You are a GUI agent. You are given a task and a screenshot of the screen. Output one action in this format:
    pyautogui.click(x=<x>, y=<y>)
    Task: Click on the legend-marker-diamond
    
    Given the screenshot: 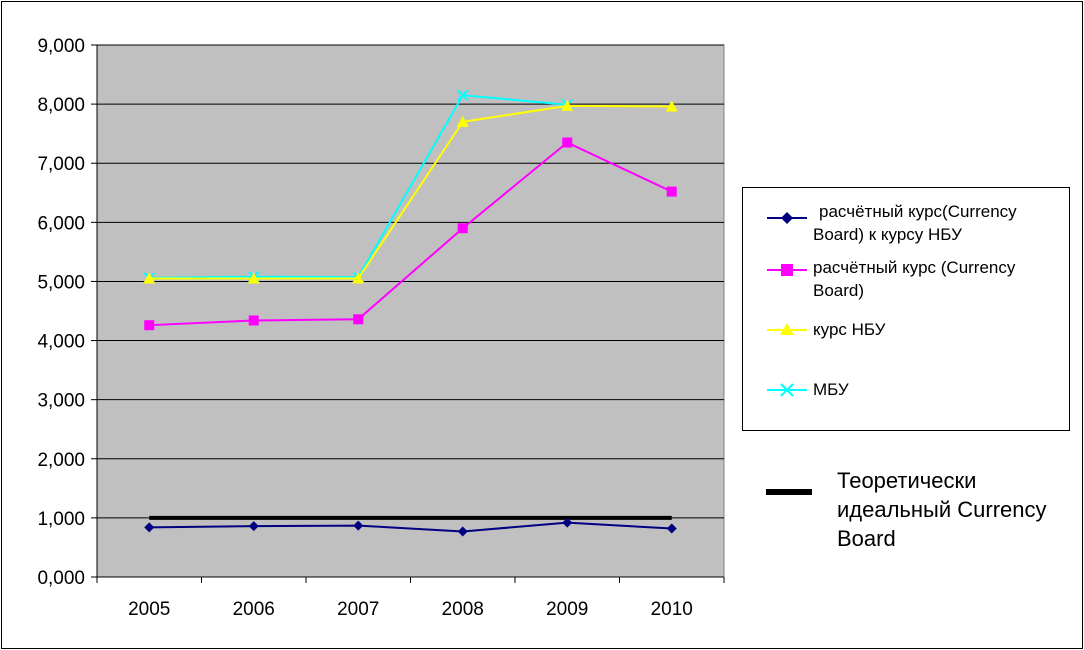 What is the action you would take?
    pyautogui.click(x=787, y=218)
    